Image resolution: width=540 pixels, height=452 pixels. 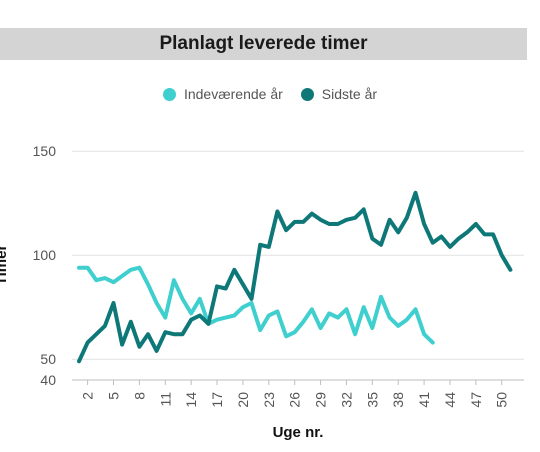 What do you see at coordinates (476, 400) in the screenshot?
I see `x-tick-label: 47` at bounding box center [476, 400].